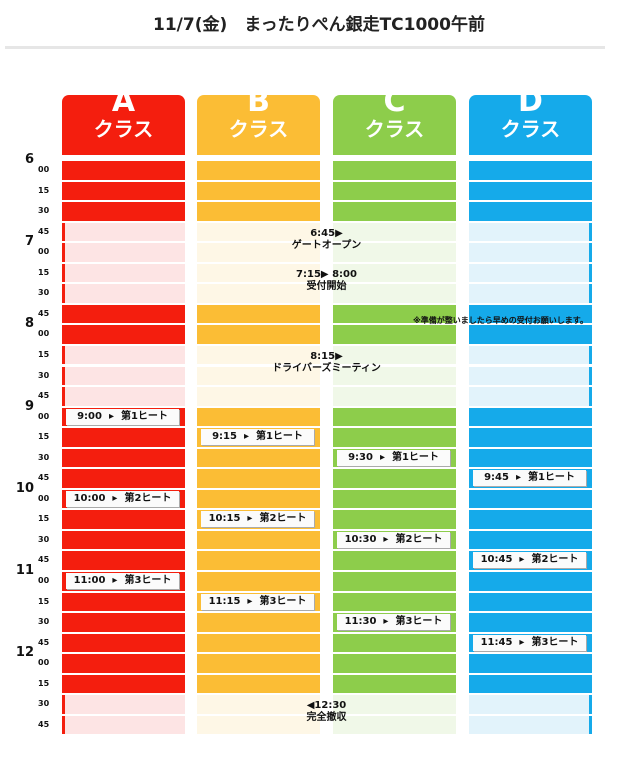 This screenshot has height=761, width=638. Describe the element at coordinates (530, 101) in the screenshot. I see `class-letter: D` at that location.